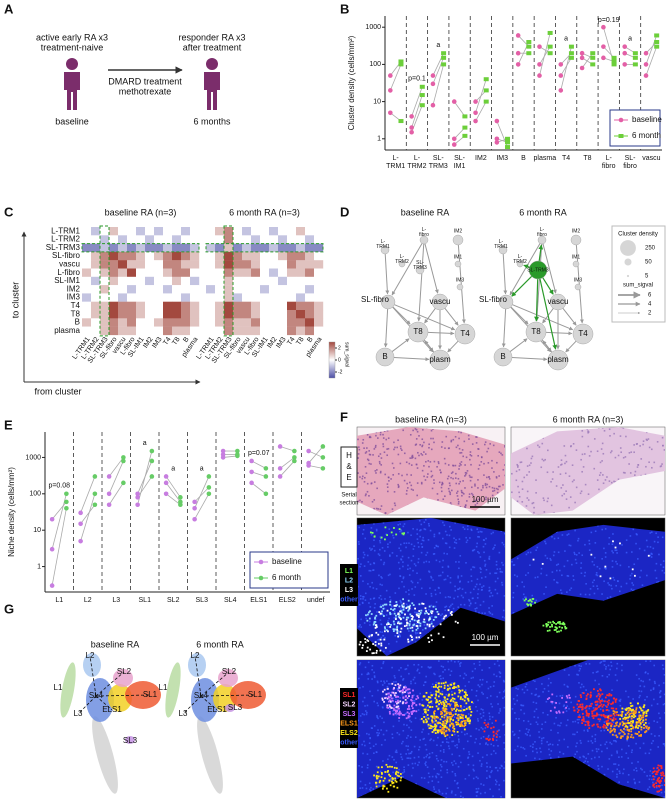  What do you see at coordinates (145, 477) in the screenshot?
I see `pair-line` at bounding box center [145, 477].